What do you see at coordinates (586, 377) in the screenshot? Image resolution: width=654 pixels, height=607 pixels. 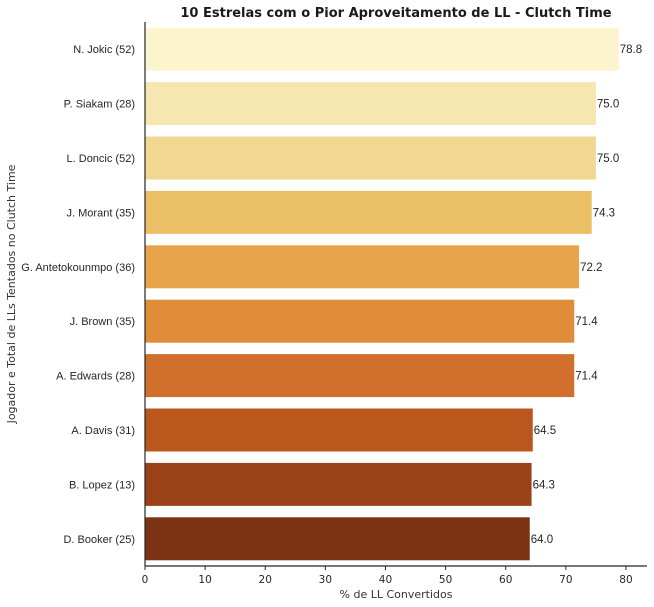 I see `value-label-6: 71.4` at bounding box center [586, 377].